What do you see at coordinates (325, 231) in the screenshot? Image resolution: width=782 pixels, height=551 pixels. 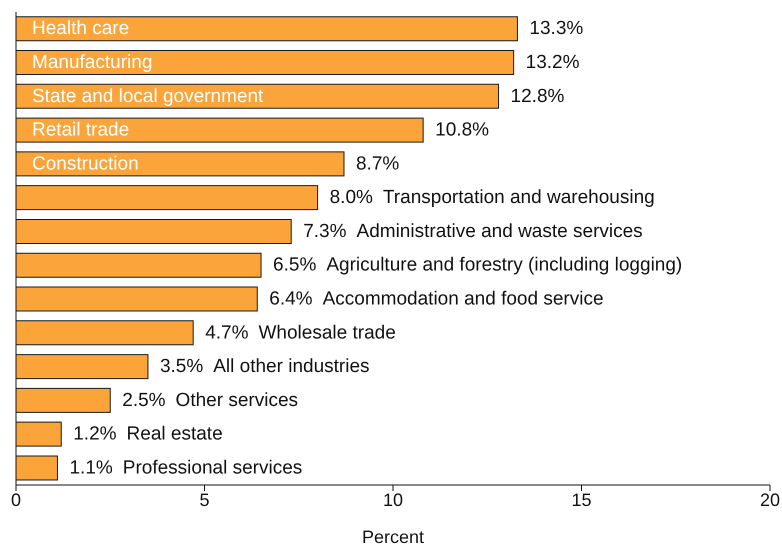 I see `data-label: 7.3%` at bounding box center [325, 231].